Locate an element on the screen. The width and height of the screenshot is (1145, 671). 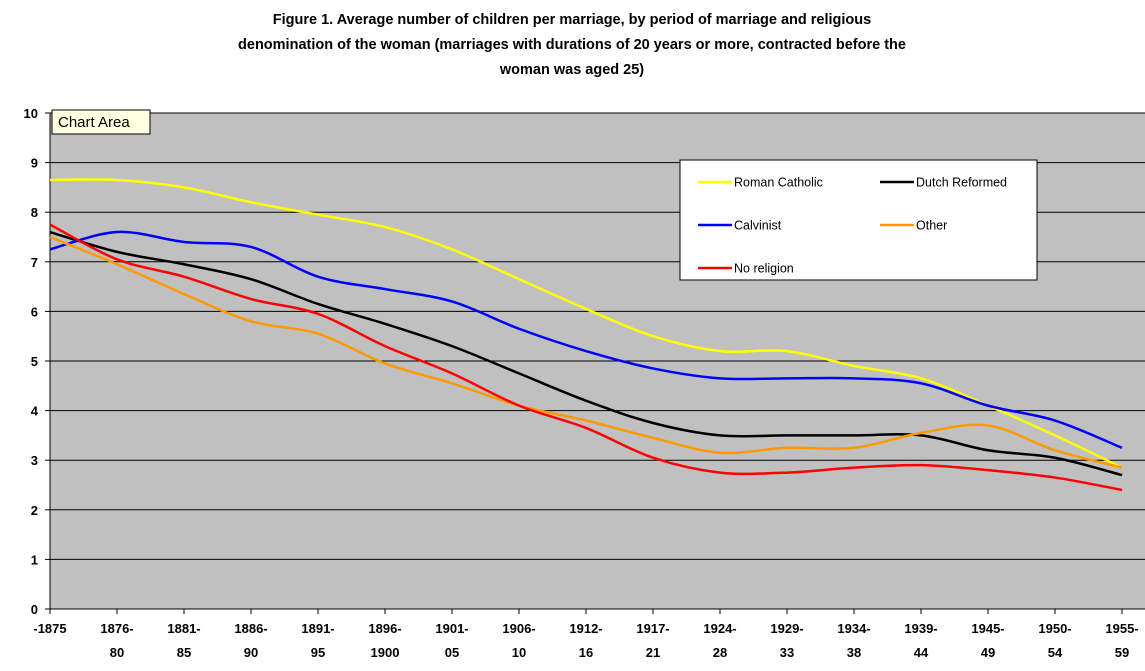
legend-label: Roman Catholic is located at coordinates (778, 183).